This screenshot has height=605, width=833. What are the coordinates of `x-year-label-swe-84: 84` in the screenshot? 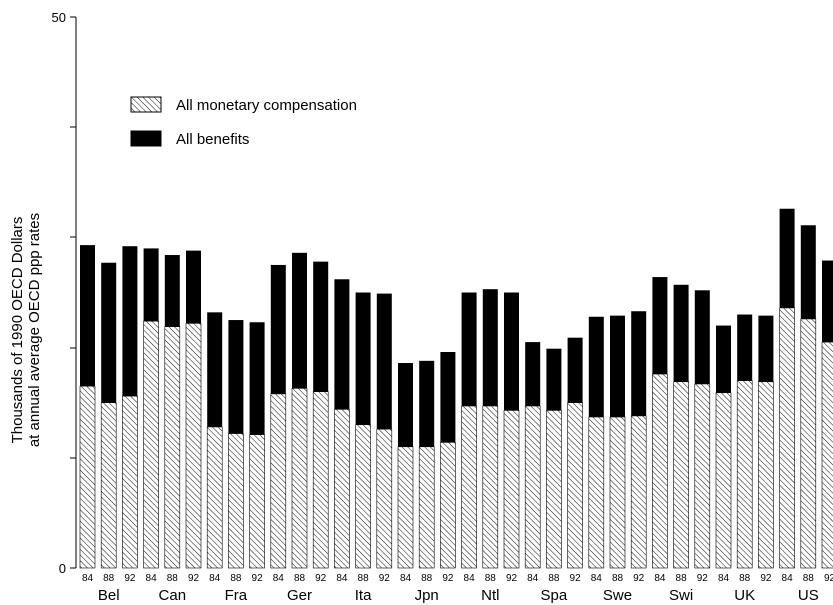 It's located at (597, 578).